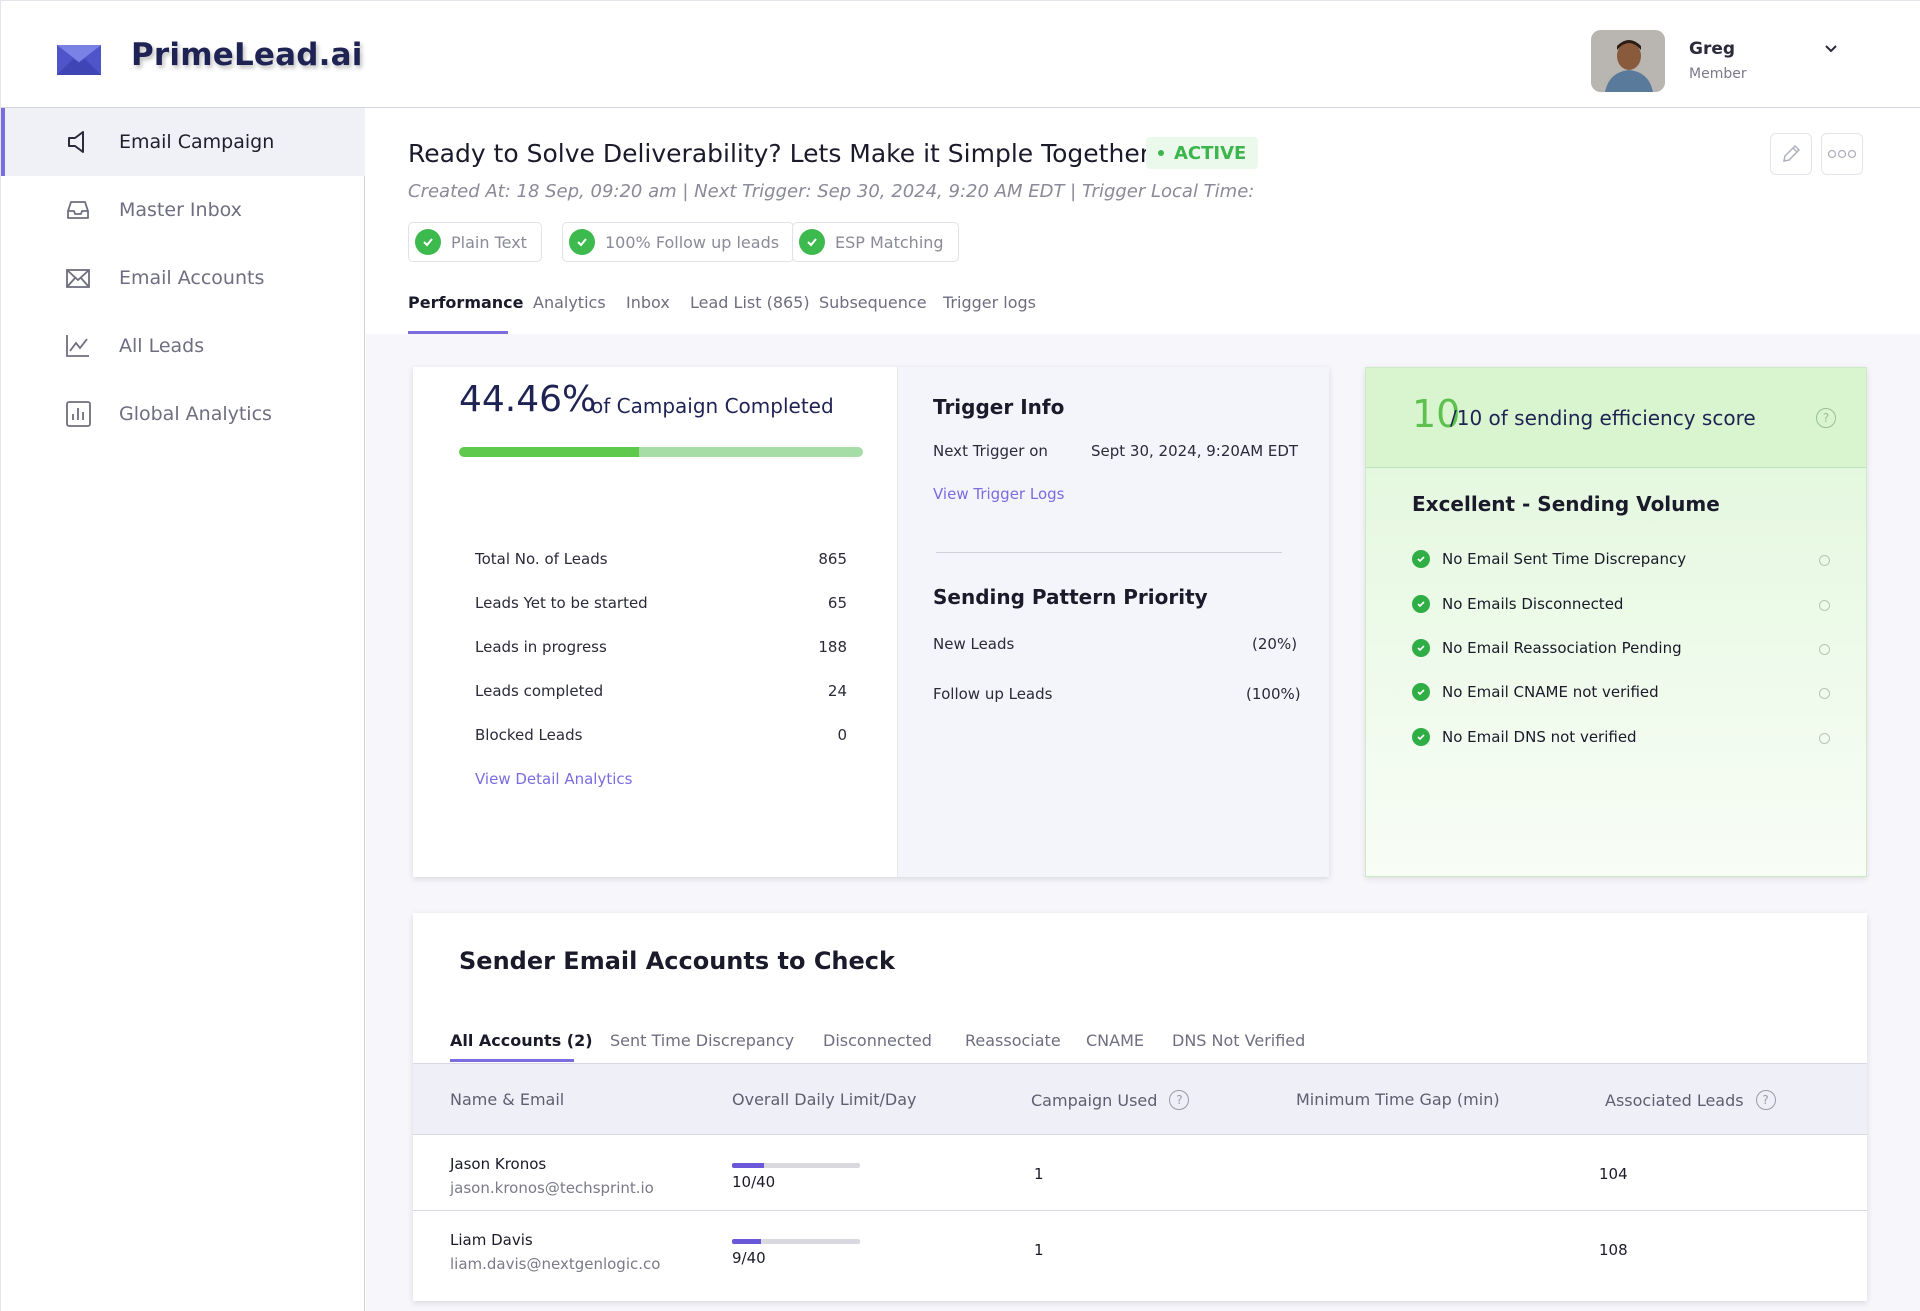 This screenshot has width=1920, height=1311. What do you see at coordinates (989, 302) in the screenshot?
I see `tab-trigger-logs: Trigger logs` at bounding box center [989, 302].